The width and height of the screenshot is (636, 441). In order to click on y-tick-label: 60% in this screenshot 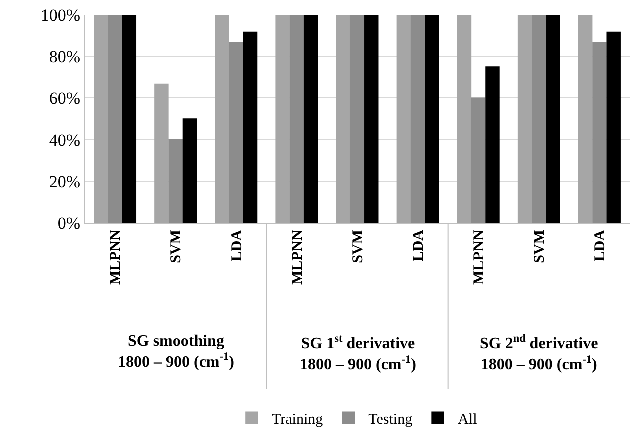, I will do `click(65, 98)`.